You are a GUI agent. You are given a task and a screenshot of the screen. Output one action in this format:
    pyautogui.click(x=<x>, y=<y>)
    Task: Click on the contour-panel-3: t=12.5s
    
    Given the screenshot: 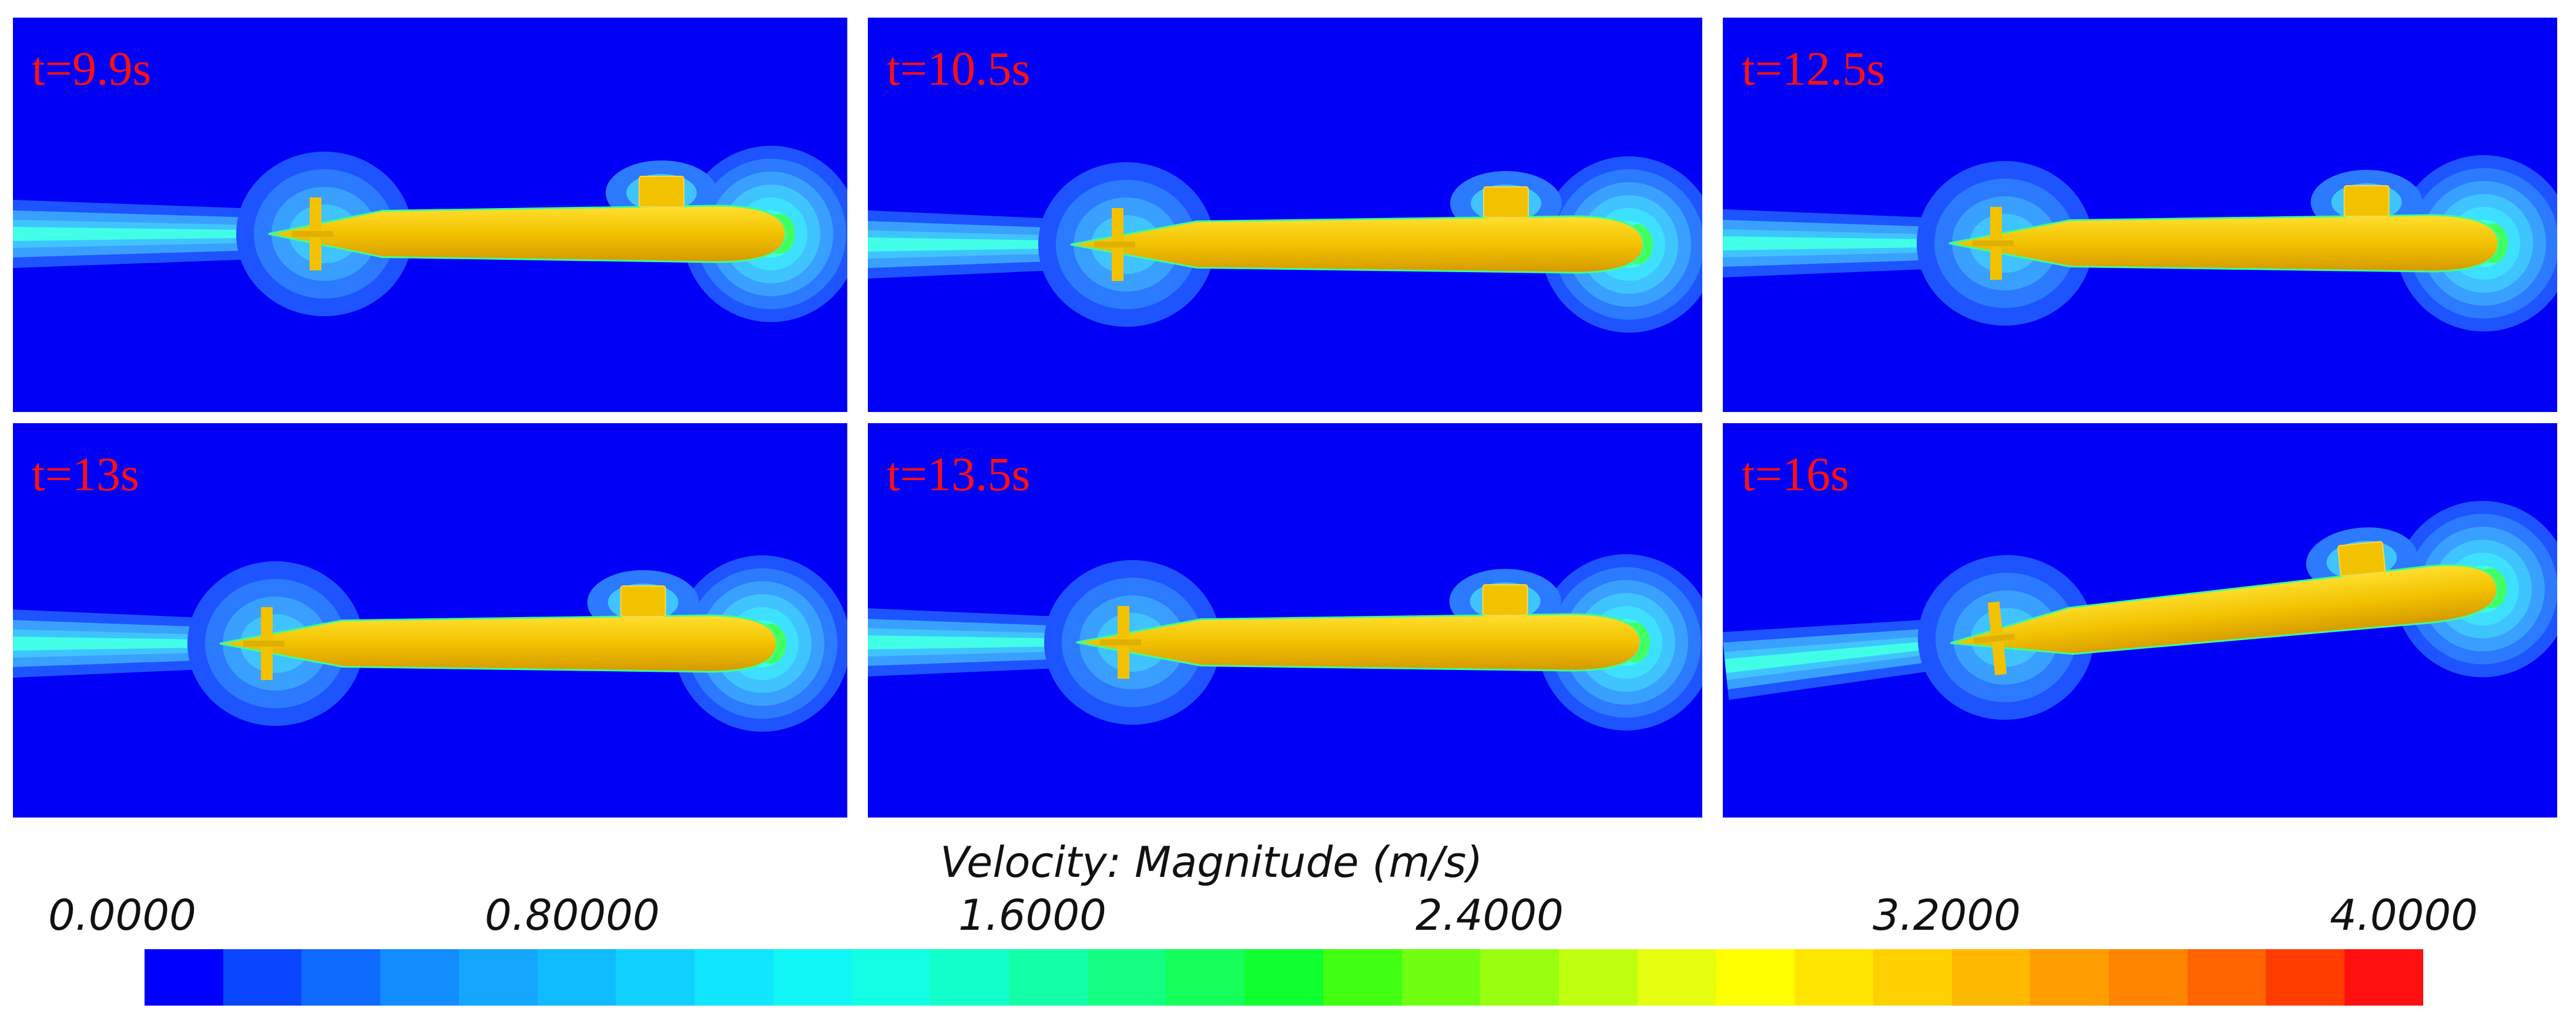 What is the action you would take?
    pyautogui.click(x=2140, y=215)
    